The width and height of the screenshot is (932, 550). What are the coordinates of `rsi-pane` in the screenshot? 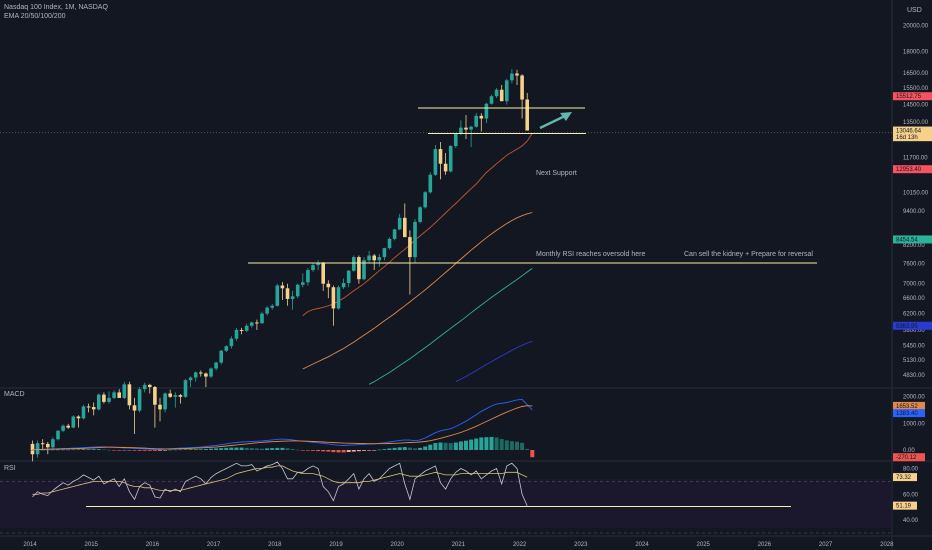 It's located at (446, 497).